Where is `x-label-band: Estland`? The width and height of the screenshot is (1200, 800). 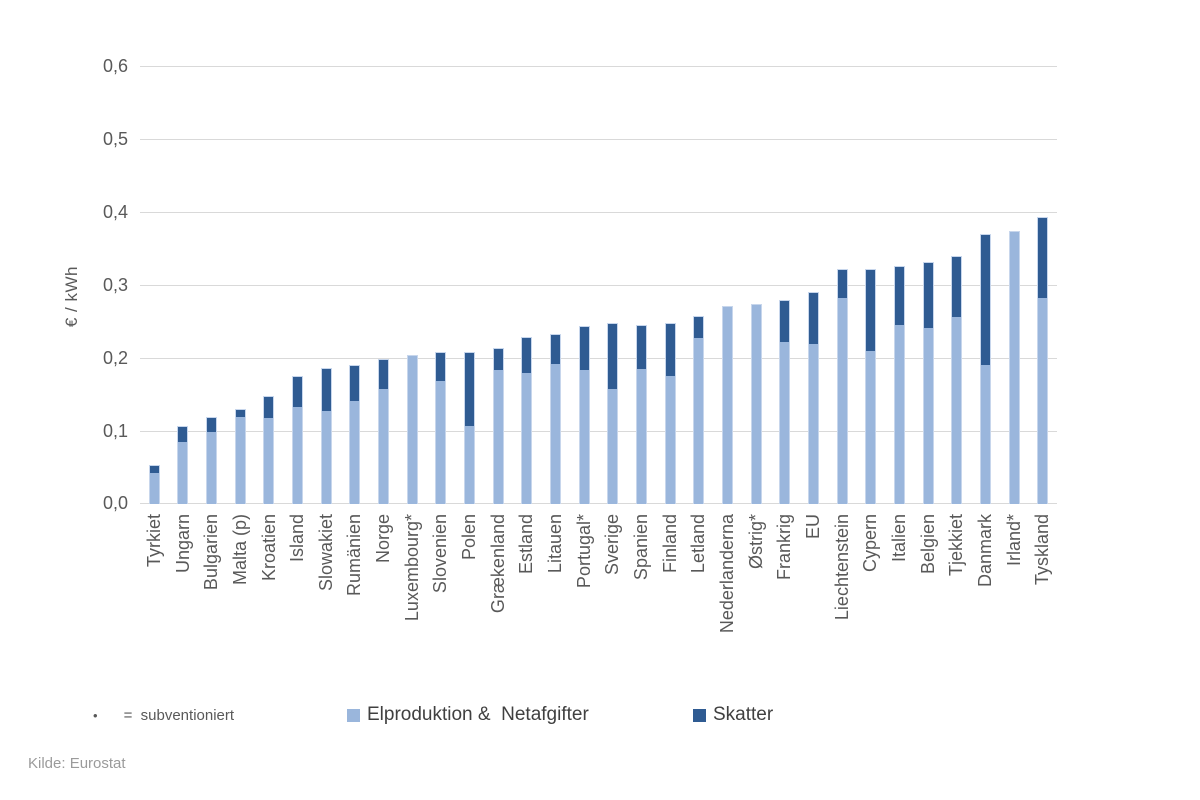 x-label-band: Estland is located at coordinates (527, 573).